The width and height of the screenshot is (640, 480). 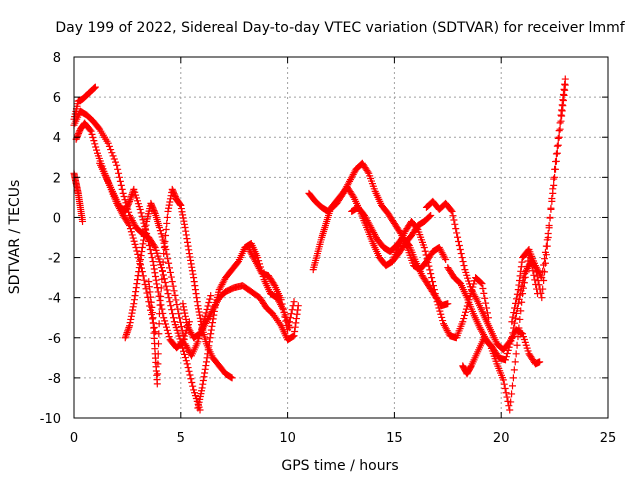 What do you see at coordinates (137, 260) in the screenshot?
I see `series-track-a` at bounding box center [137, 260].